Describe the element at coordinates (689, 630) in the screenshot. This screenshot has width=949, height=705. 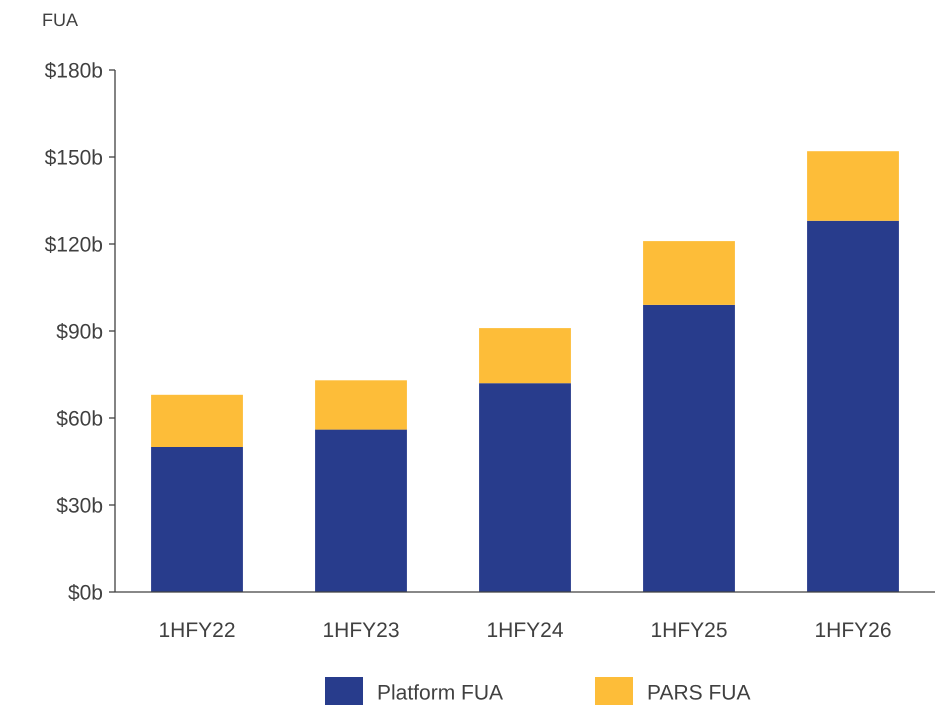
I see `x-tick-label: 1HFY25` at that location.